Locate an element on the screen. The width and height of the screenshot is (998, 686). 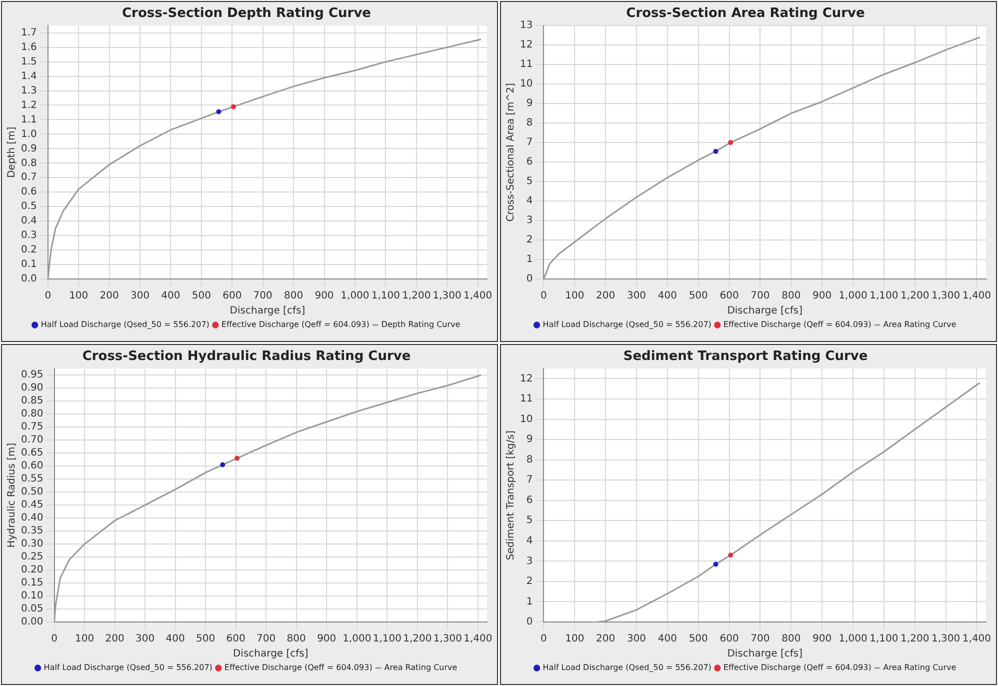
y-tick-label: 0.30 is located at coordinates (32, 544).